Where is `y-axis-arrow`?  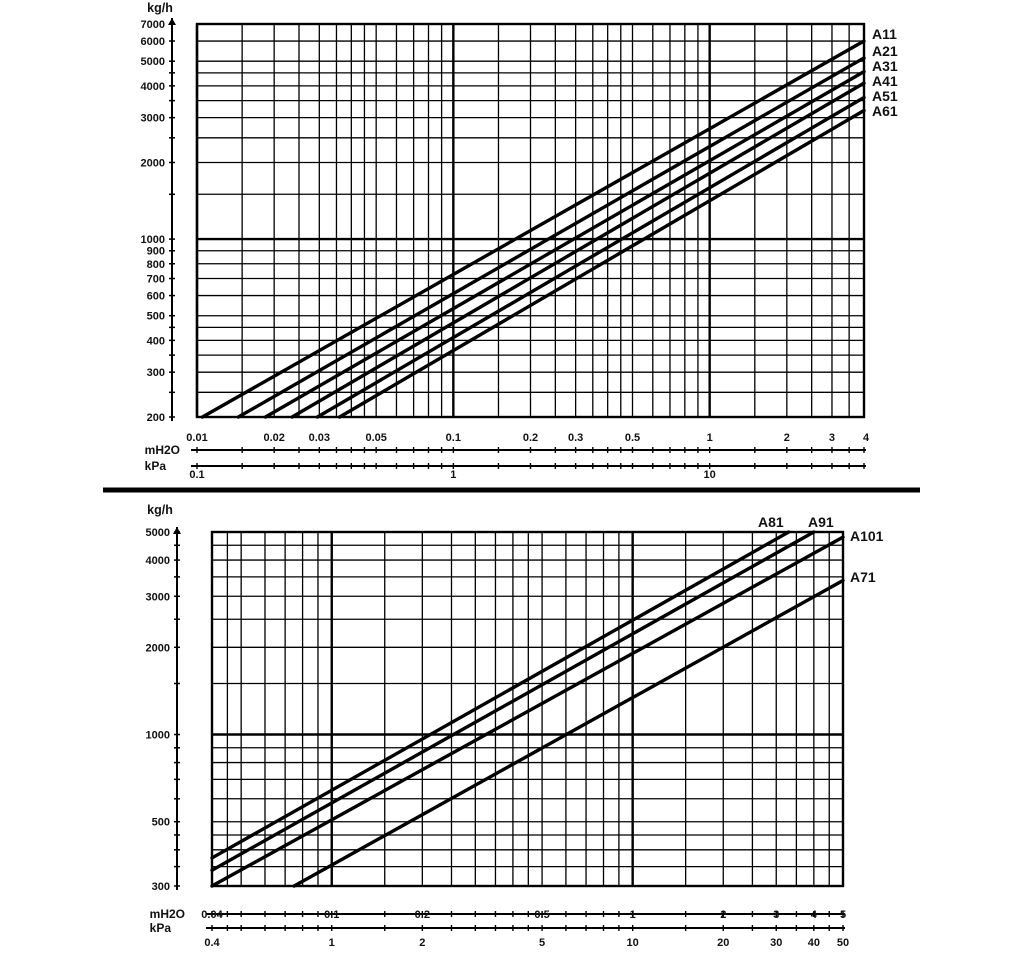 y-axis-arrow is located at coordinates (177, 530).